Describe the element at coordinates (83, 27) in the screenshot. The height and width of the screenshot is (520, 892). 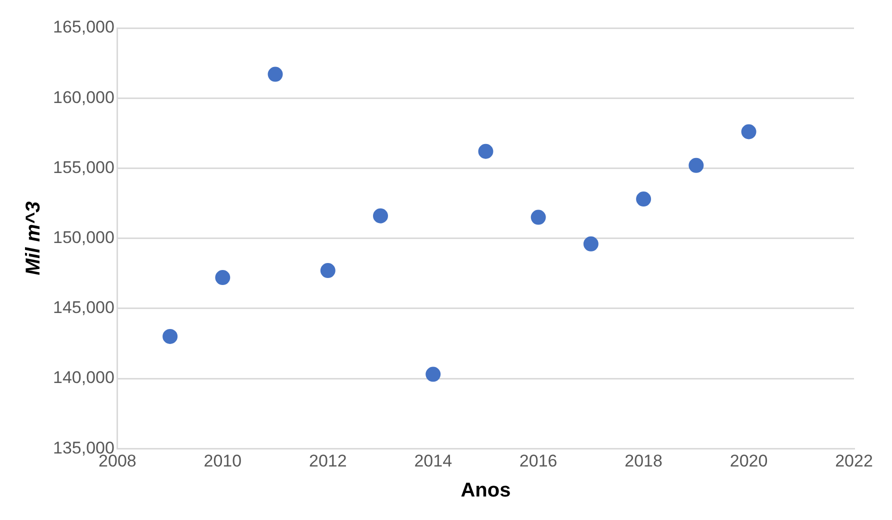
I see `y-tick-label: 165,000` at that location.